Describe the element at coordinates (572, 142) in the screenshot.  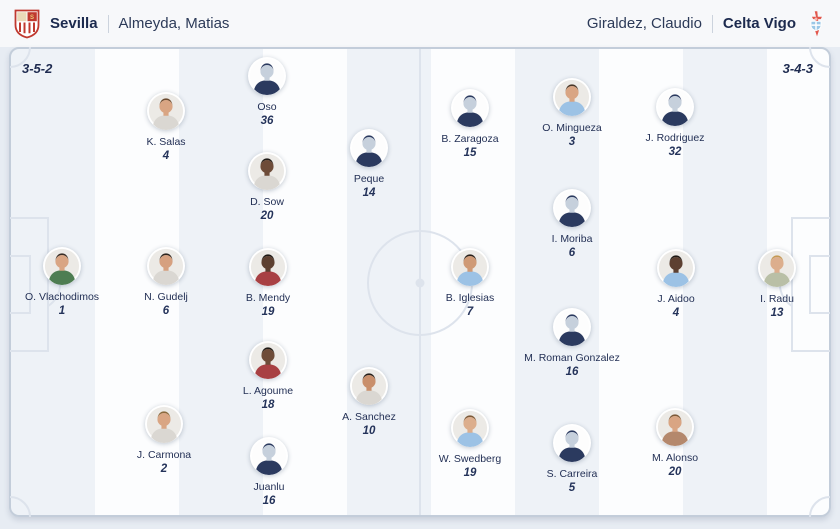
I see `player-number: 3` at that location.